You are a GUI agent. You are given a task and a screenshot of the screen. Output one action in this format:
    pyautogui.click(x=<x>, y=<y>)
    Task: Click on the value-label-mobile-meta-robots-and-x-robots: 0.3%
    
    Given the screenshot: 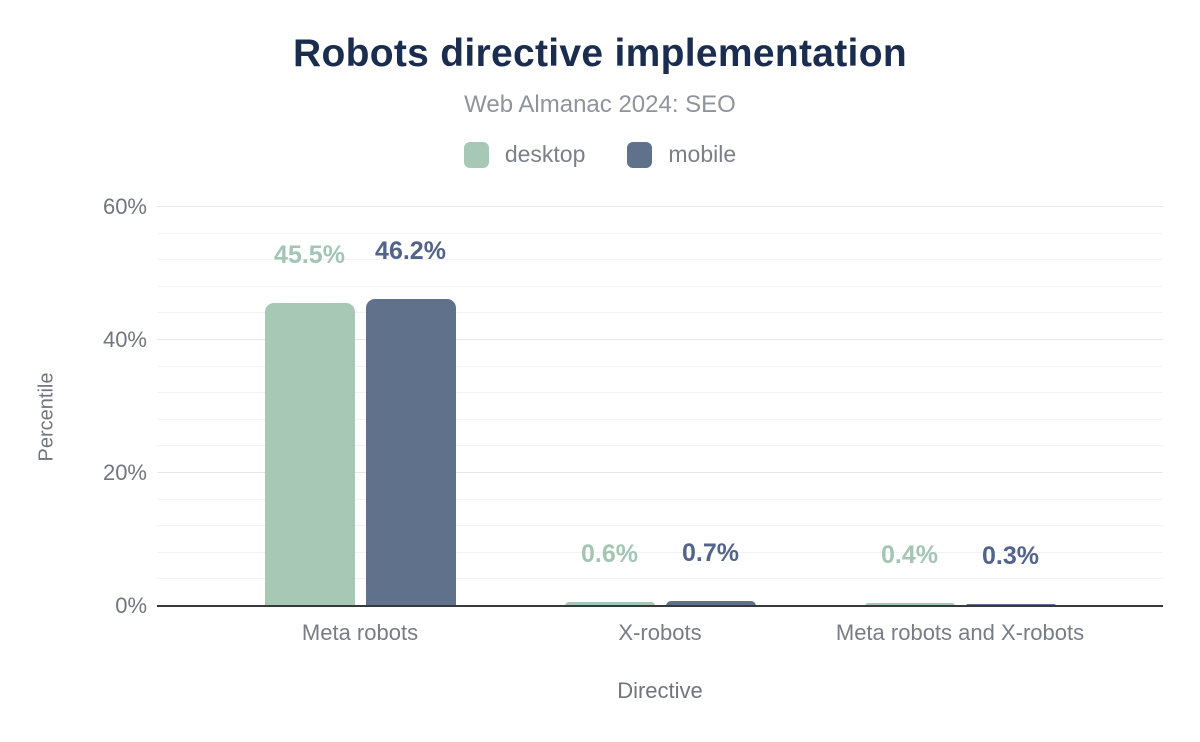 What is the action you would take?
    pyautogui.click(x=1010, y=556)
    